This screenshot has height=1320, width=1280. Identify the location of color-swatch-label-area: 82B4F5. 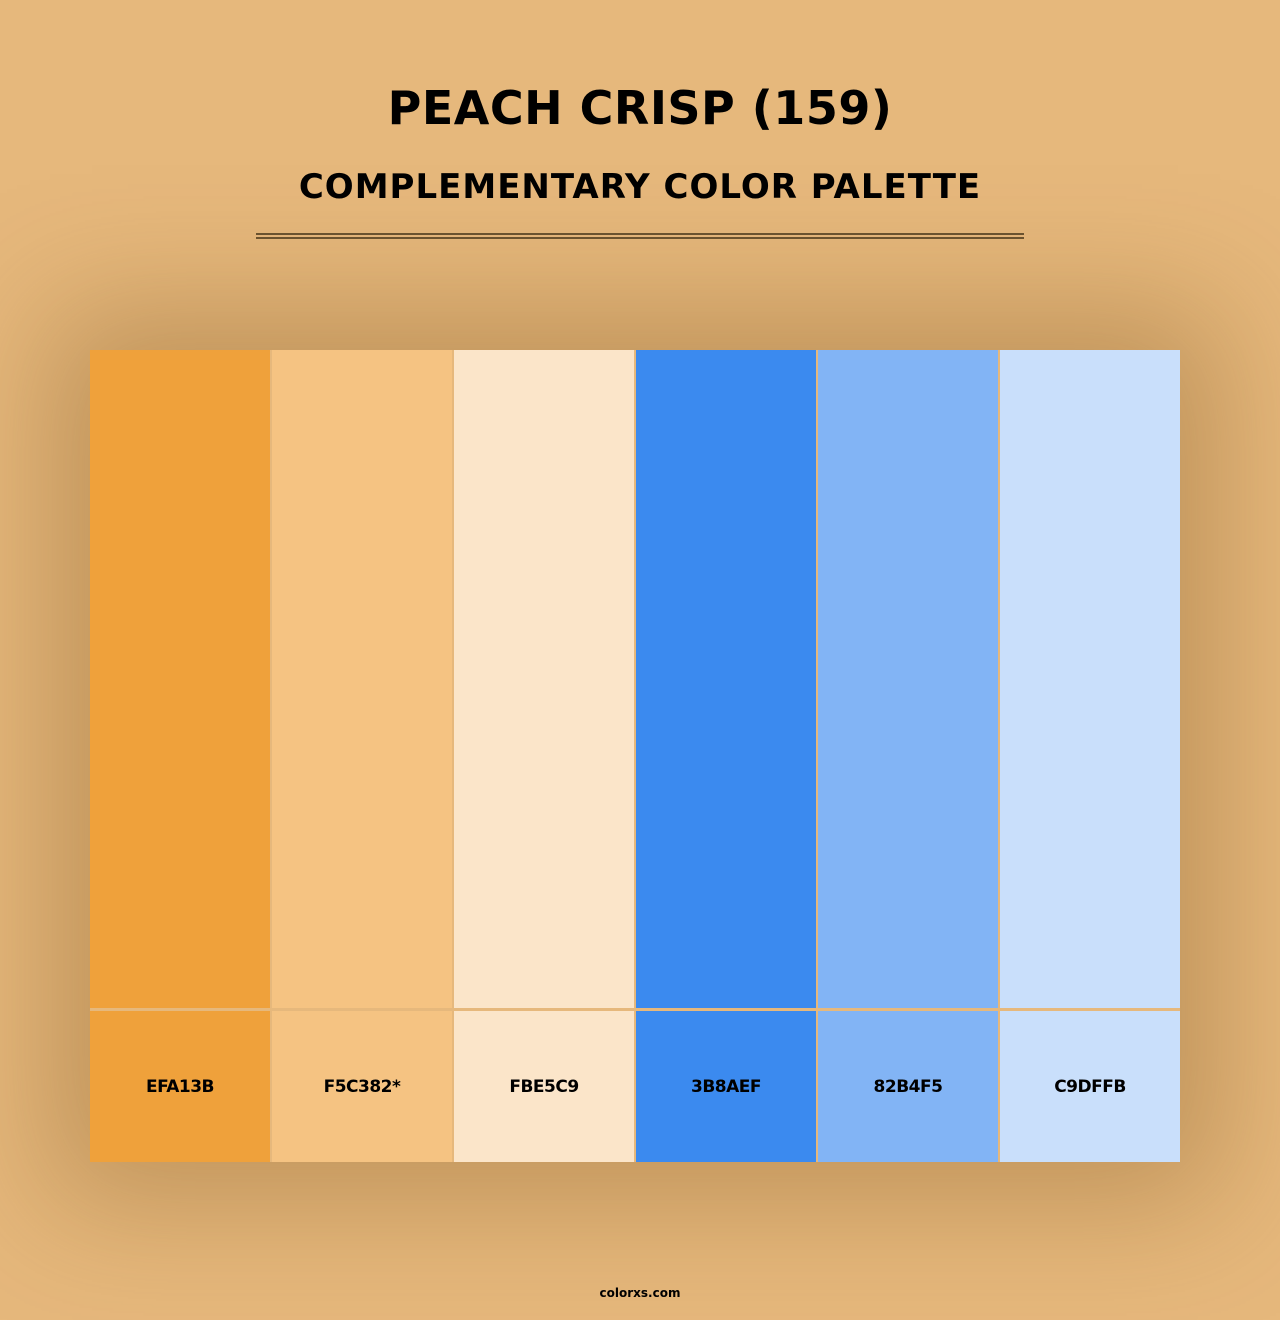
(908, 1086).